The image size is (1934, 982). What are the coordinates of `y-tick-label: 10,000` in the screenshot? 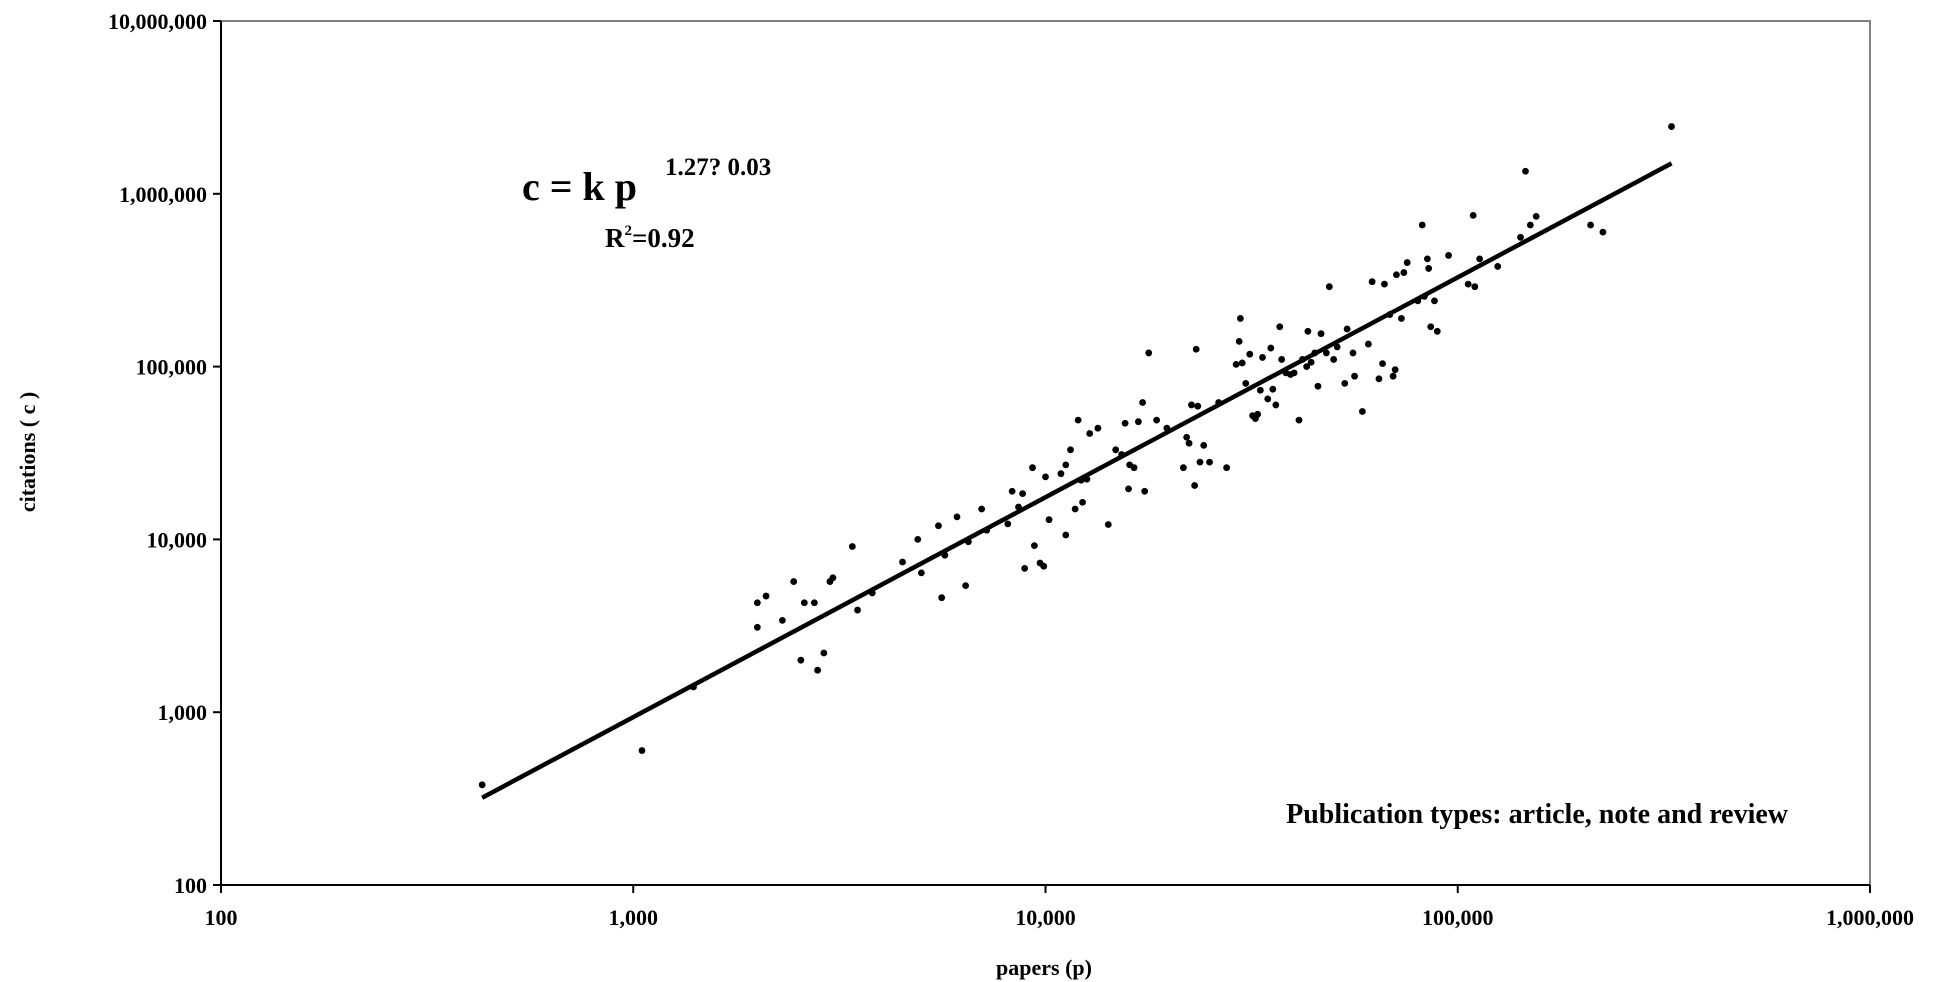 It's located at (177, 539).